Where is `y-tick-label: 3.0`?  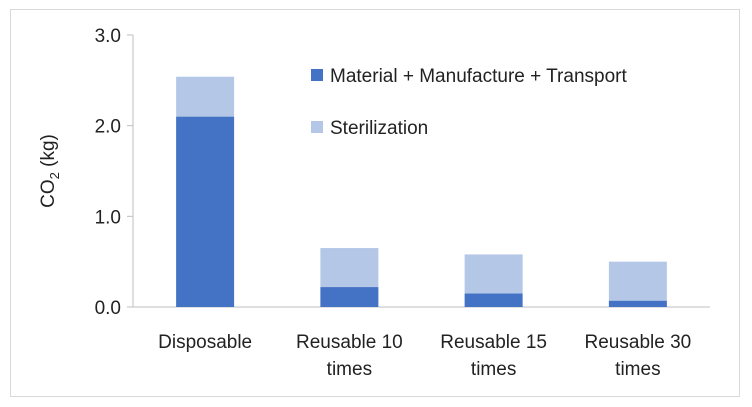 y-tick-label: 3.0 is located at coordinates (108, 36).